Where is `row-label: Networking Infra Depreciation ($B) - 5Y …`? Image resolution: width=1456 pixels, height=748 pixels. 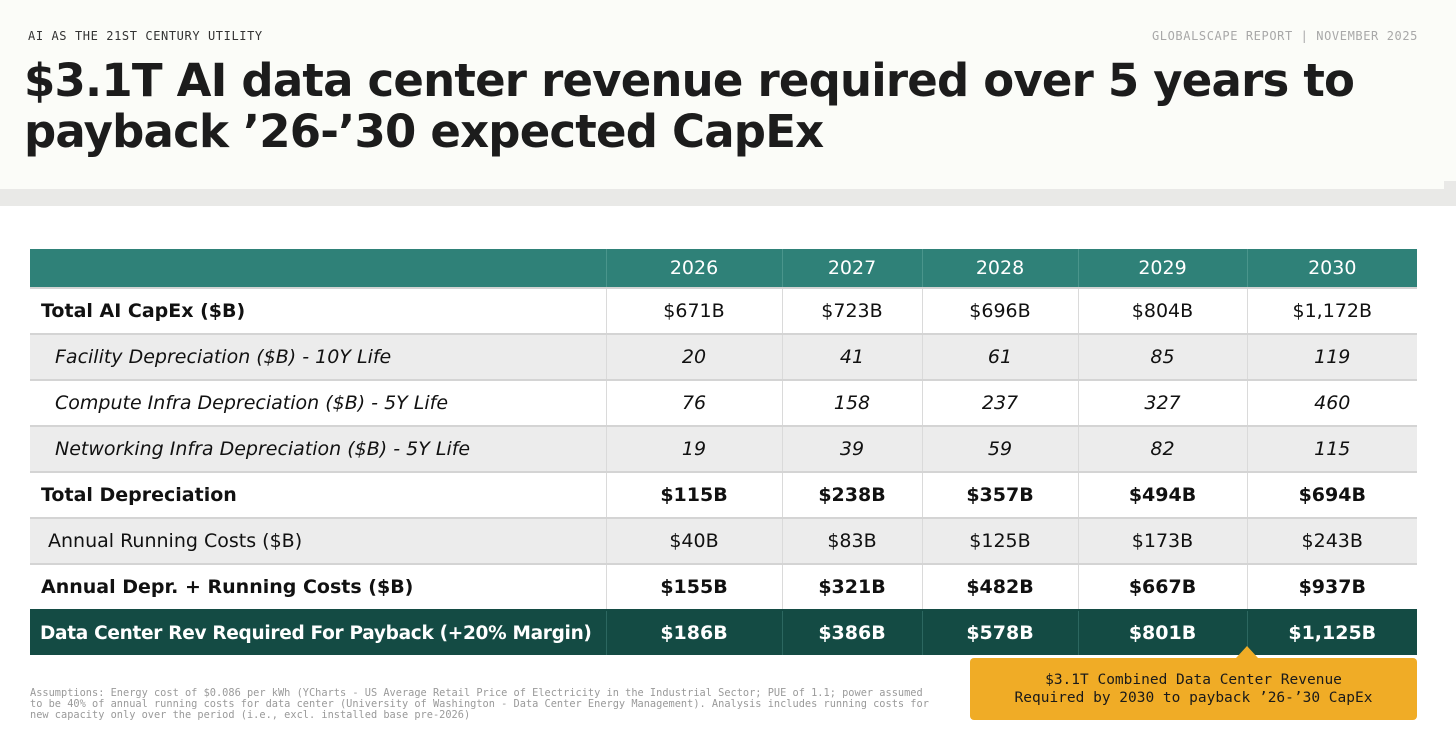
row-label: Networking Infra Depreciation ($B) - 5Y … is located at coordinates (318, 448).